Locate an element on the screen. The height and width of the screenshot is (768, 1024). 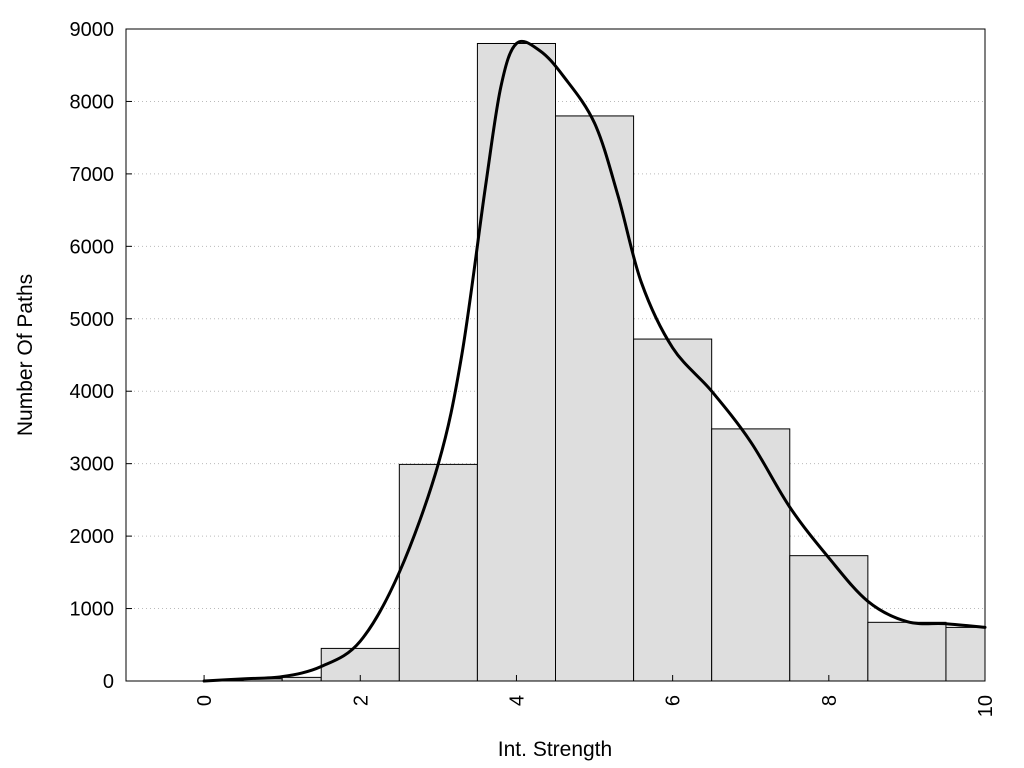
x-tick-label-5: 10 is located at coordinates (986, 706).